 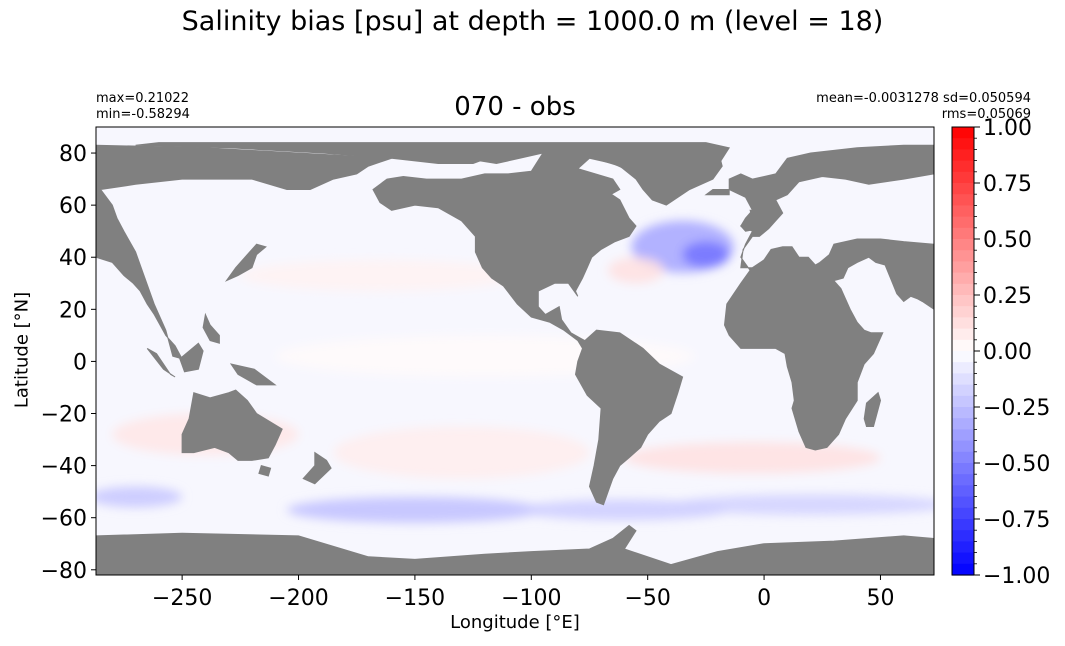 What do you see at coordinates (64, 571) in the screenshot?
I see `y-tick-label: −80` at bounding box center [64, 571].